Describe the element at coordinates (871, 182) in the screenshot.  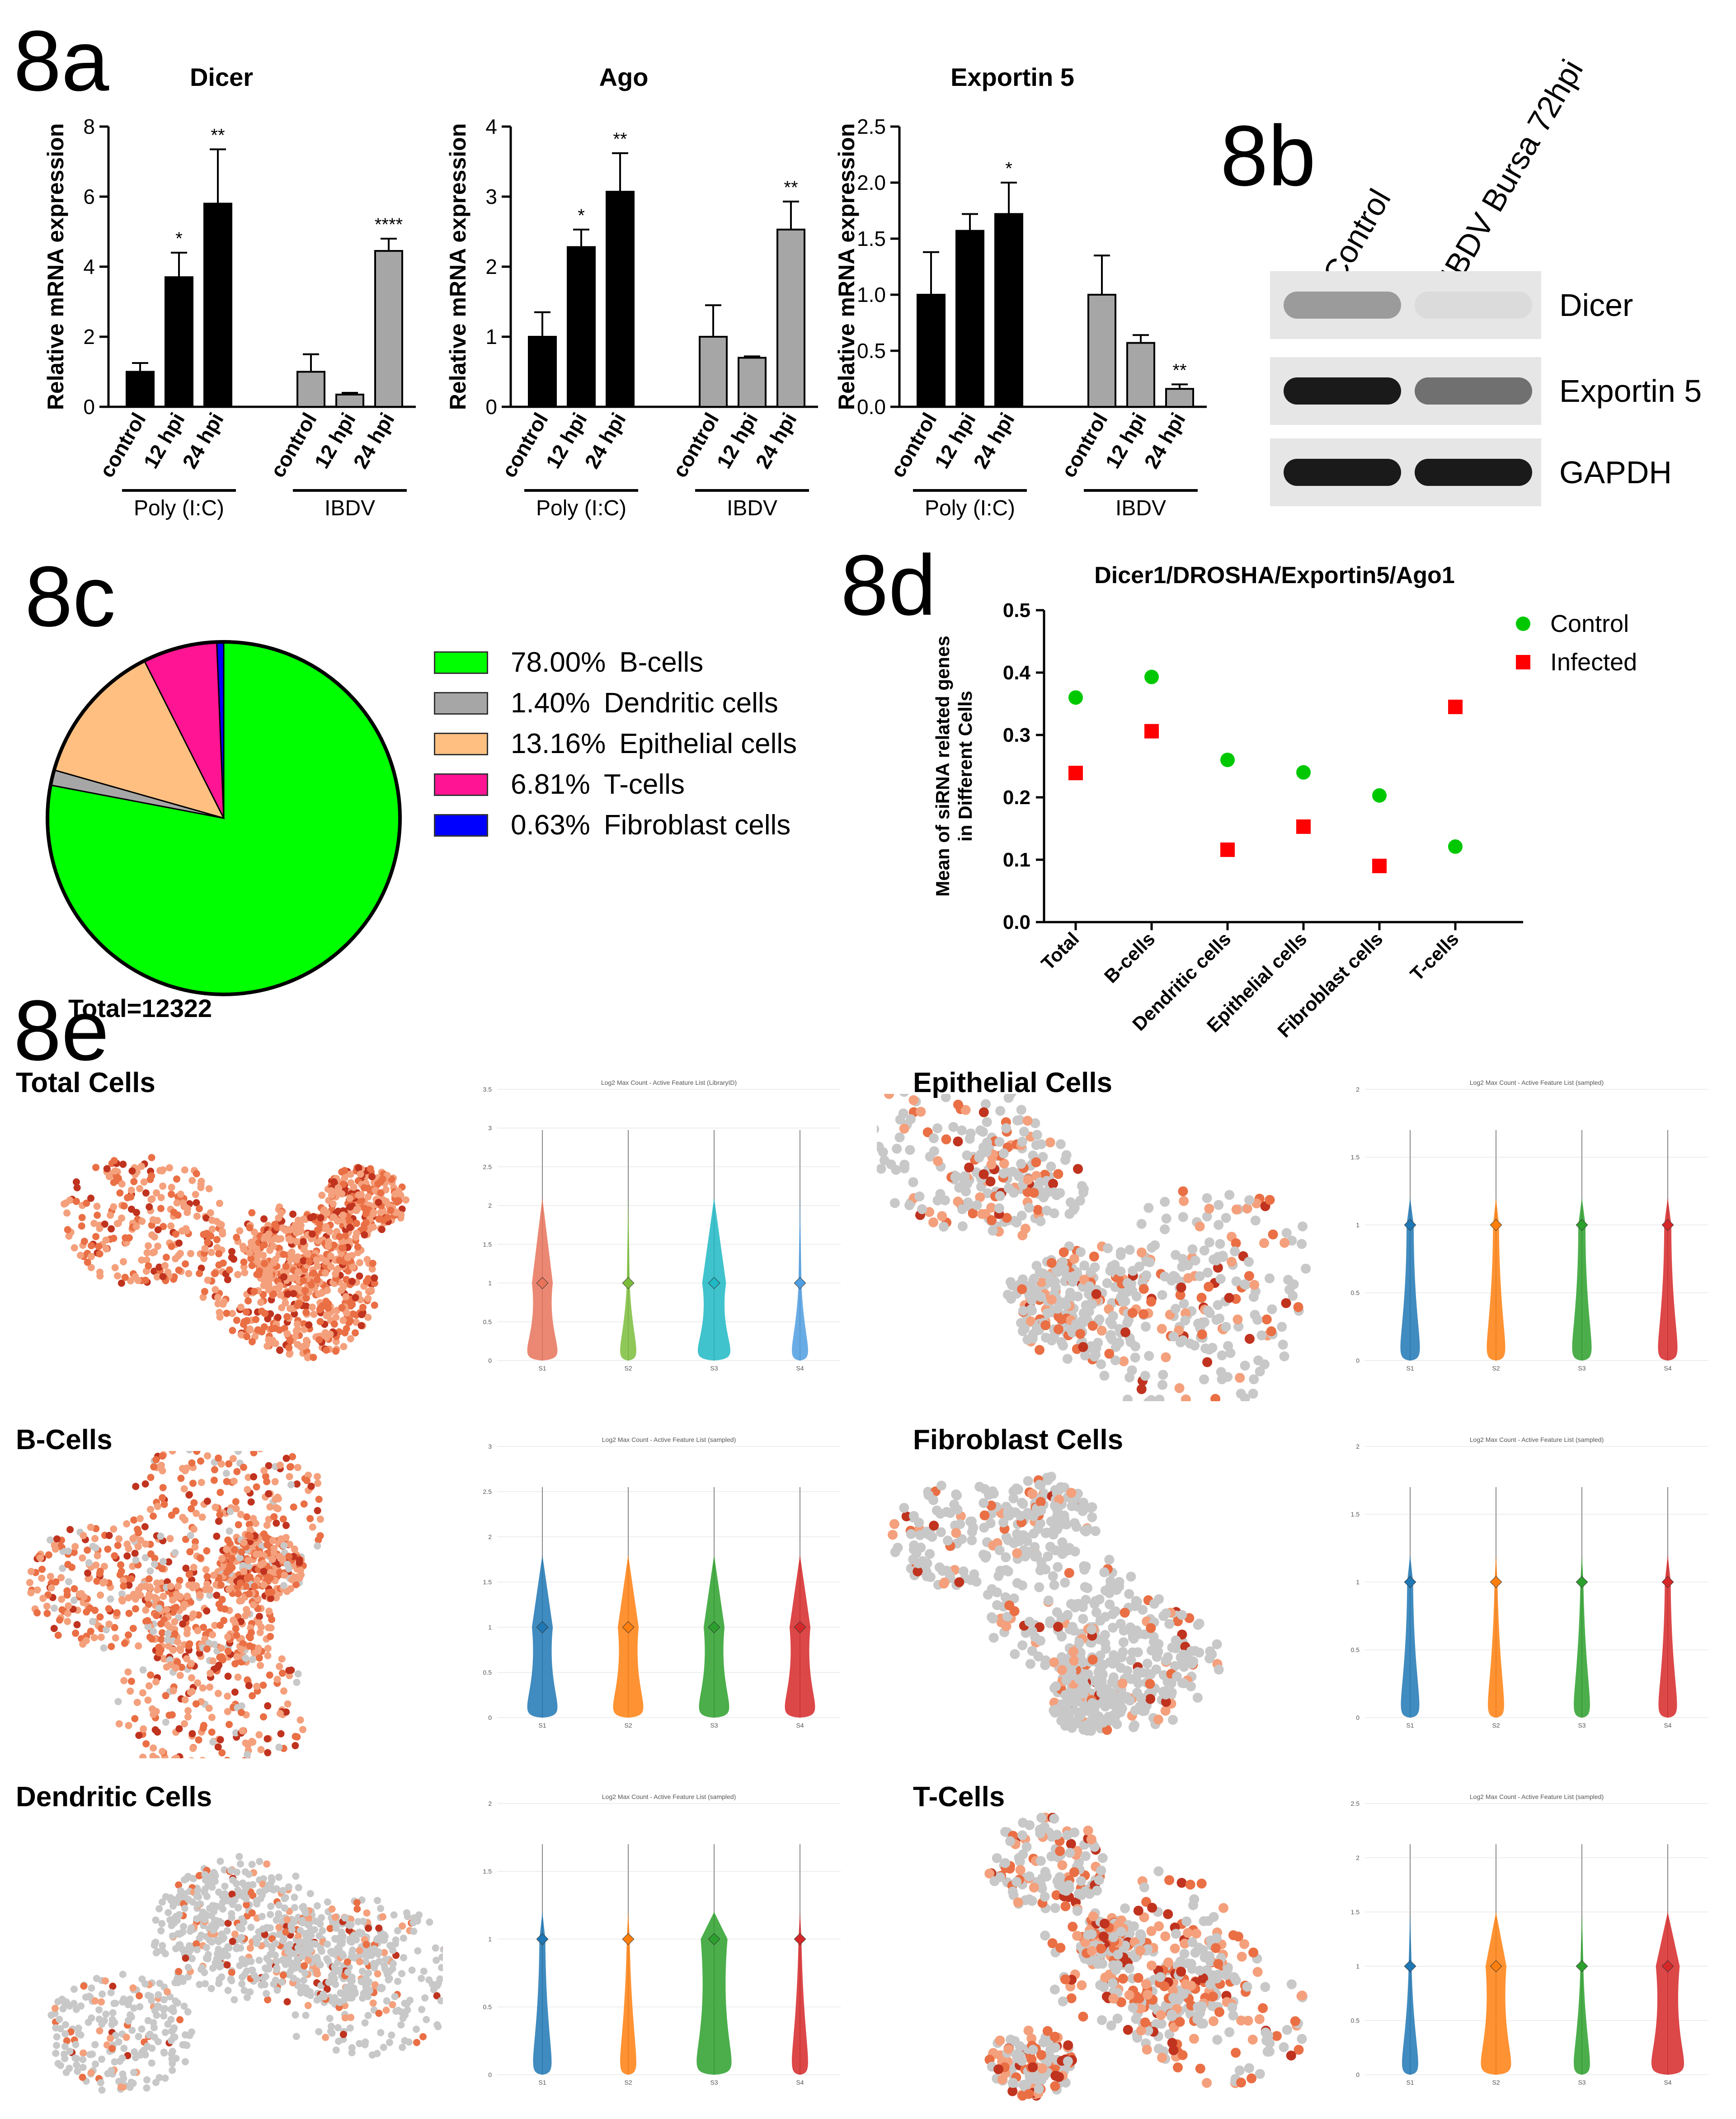
I see `y-tick-label: 2.0` at that location.